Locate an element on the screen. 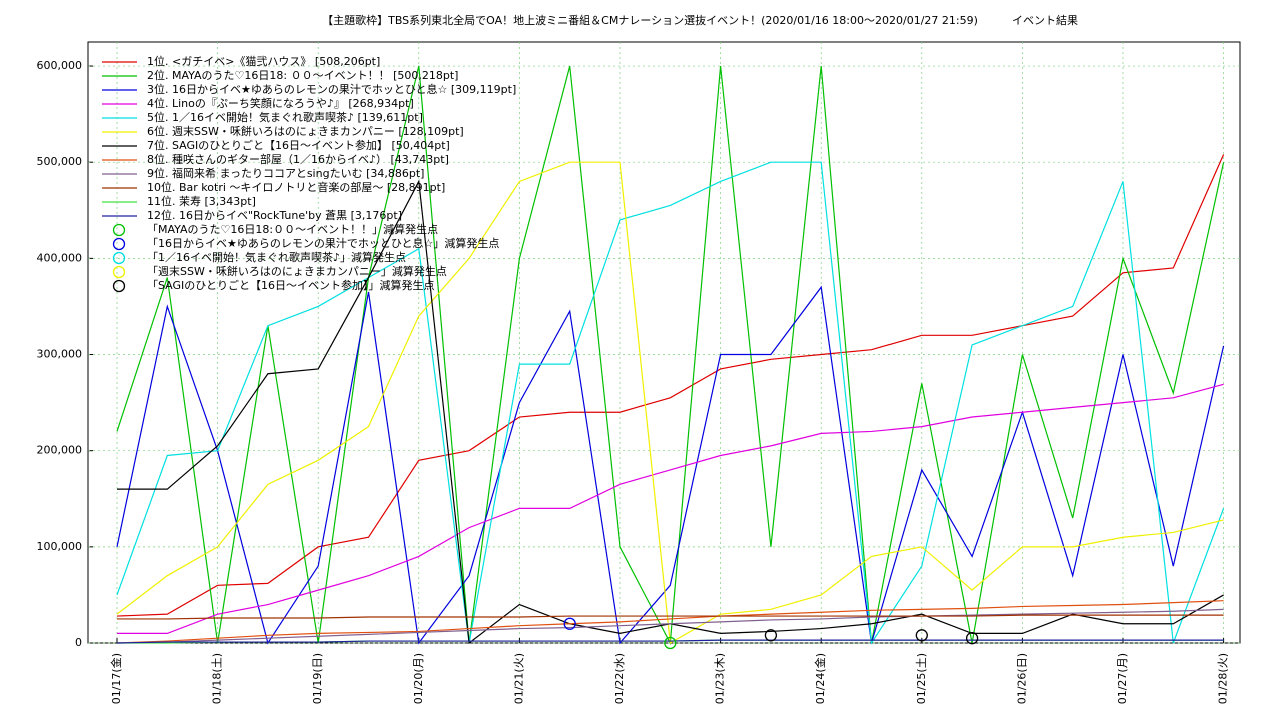 This screenshot has width=1280, height=720. y-tick-label: 500,000 is located at coordinates (60, 161).